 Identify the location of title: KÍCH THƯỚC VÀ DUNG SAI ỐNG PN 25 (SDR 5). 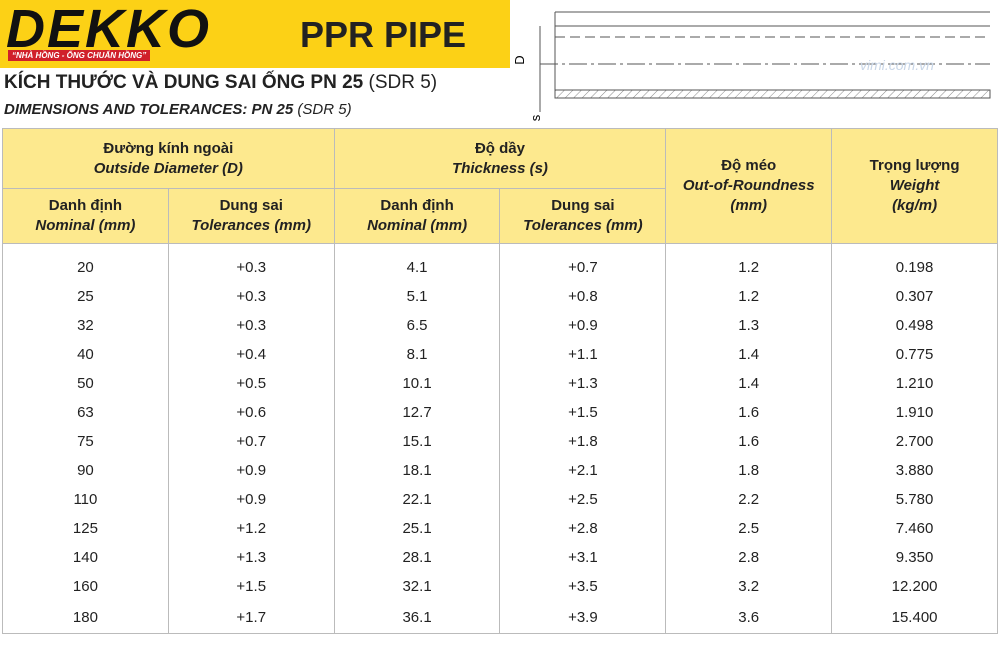
(220, 83).